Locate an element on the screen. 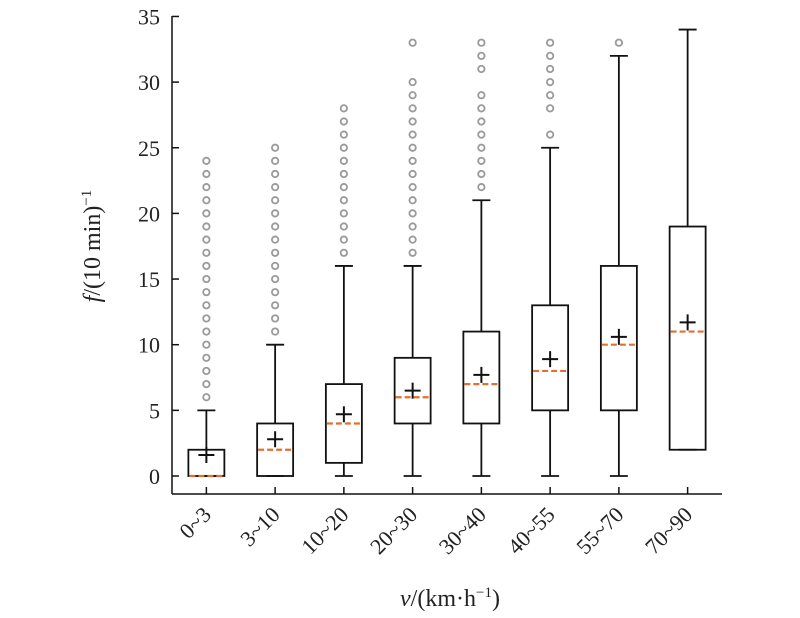  x-tick-label: 30~40 is located at coordinates (462, 530).